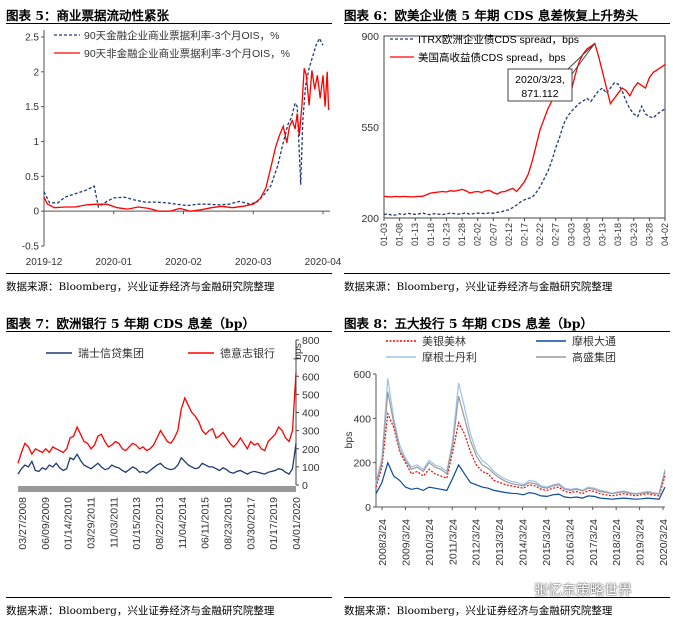  Describe the element at coordinates (183, 262) in the screenshot. I see `x-tick-label: 2020-02` at that location.